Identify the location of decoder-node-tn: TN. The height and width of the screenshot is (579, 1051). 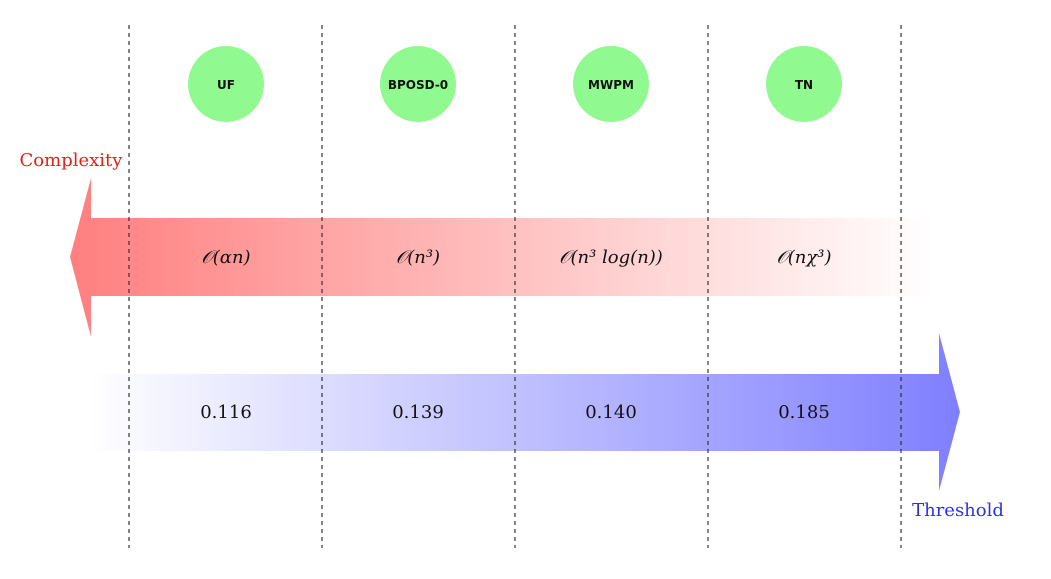
(804, 84).